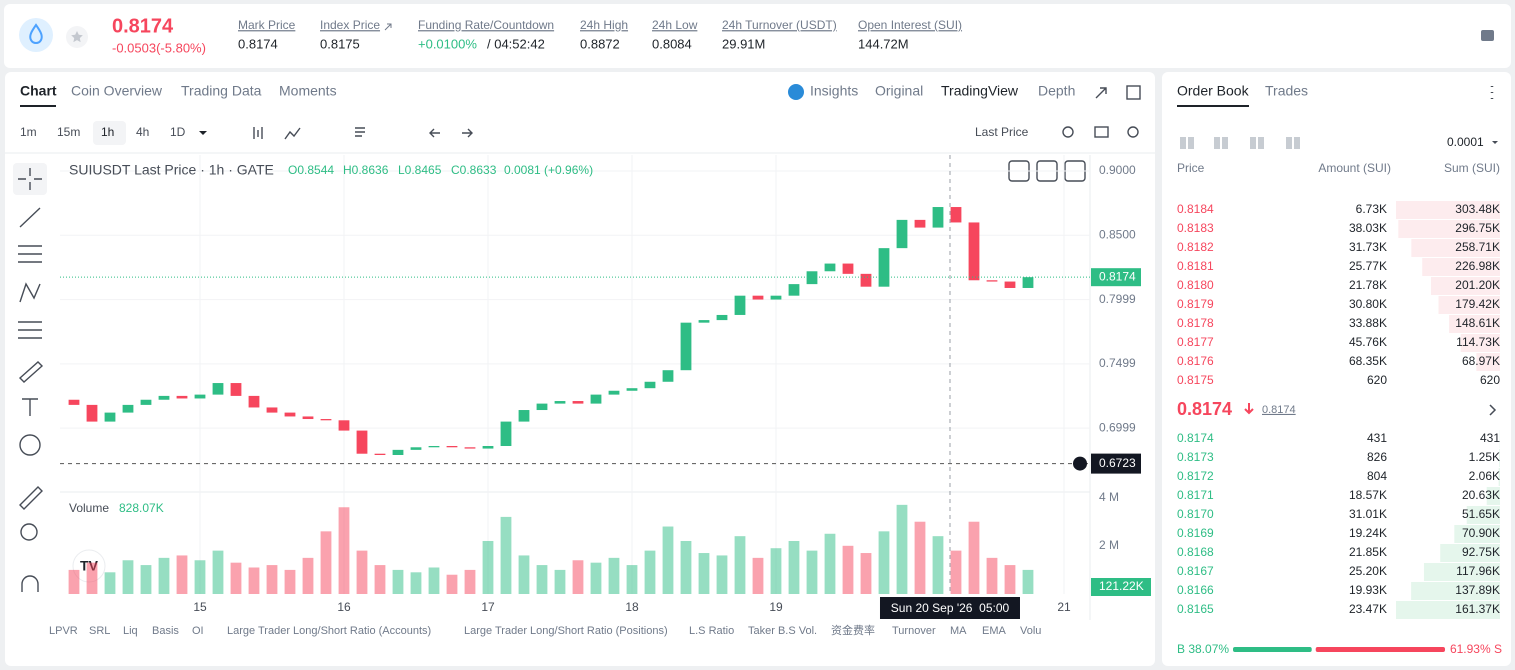  What do you see at coordinates (1240, 143) in the screenshot?
I see `book-layout` at bounding box center [1240, 143].